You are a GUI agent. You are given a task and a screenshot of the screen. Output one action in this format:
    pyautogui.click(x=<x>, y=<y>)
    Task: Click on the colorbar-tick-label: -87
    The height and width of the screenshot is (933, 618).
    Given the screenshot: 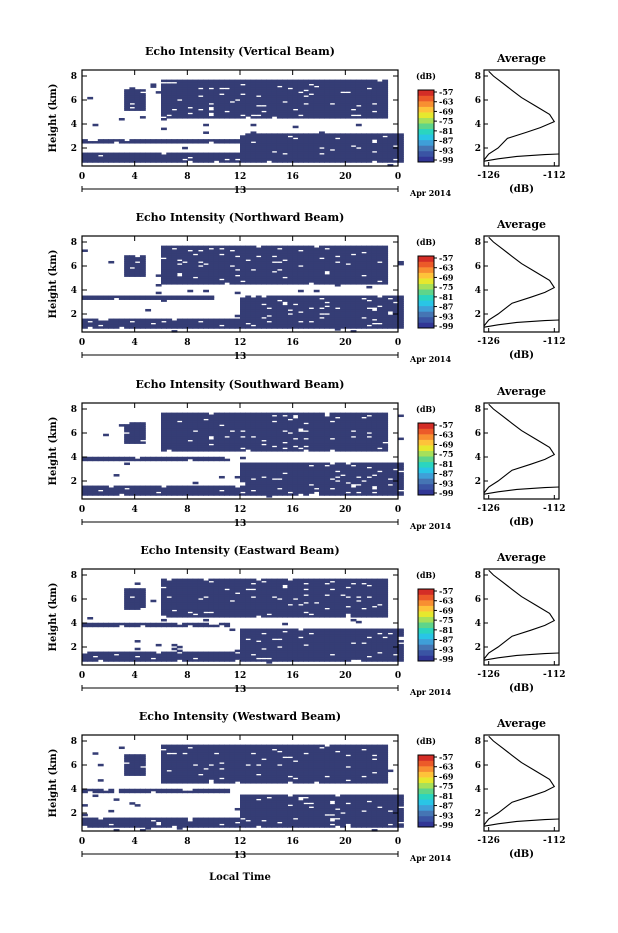 What is the action you would take?
    pyautogui.click(x=446, y=474)
    